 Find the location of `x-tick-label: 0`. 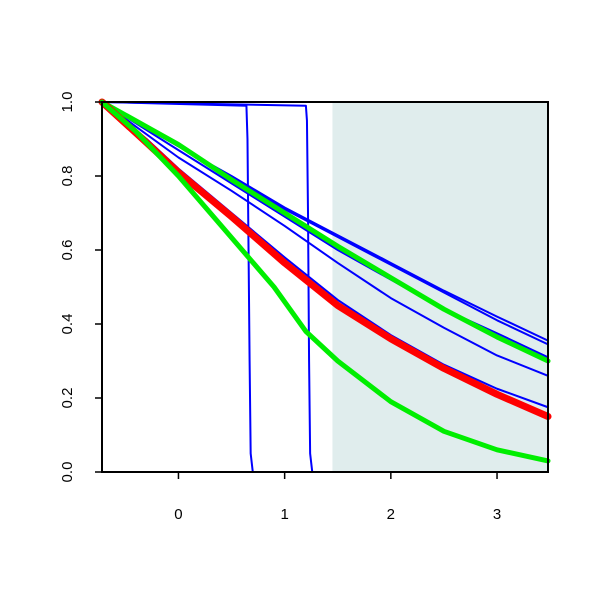

x-tick-label: 0 is located at coordinates (178, 514).